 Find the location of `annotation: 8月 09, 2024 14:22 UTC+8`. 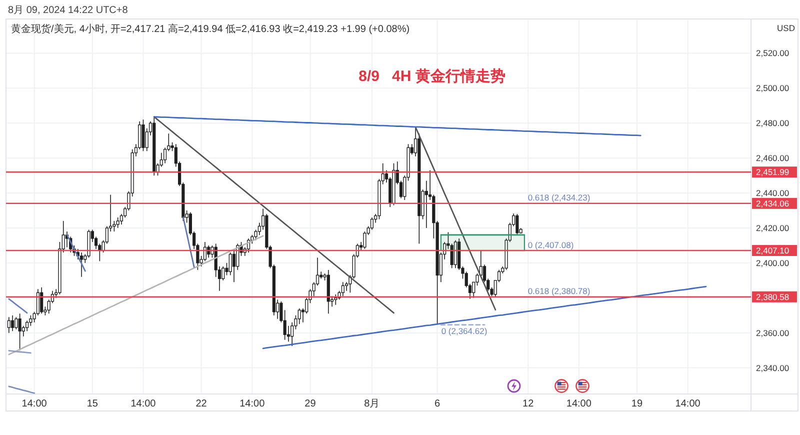

annotation: 8月 09, 2024 14:22 UTC+8 is located at coordinates (68, 10).